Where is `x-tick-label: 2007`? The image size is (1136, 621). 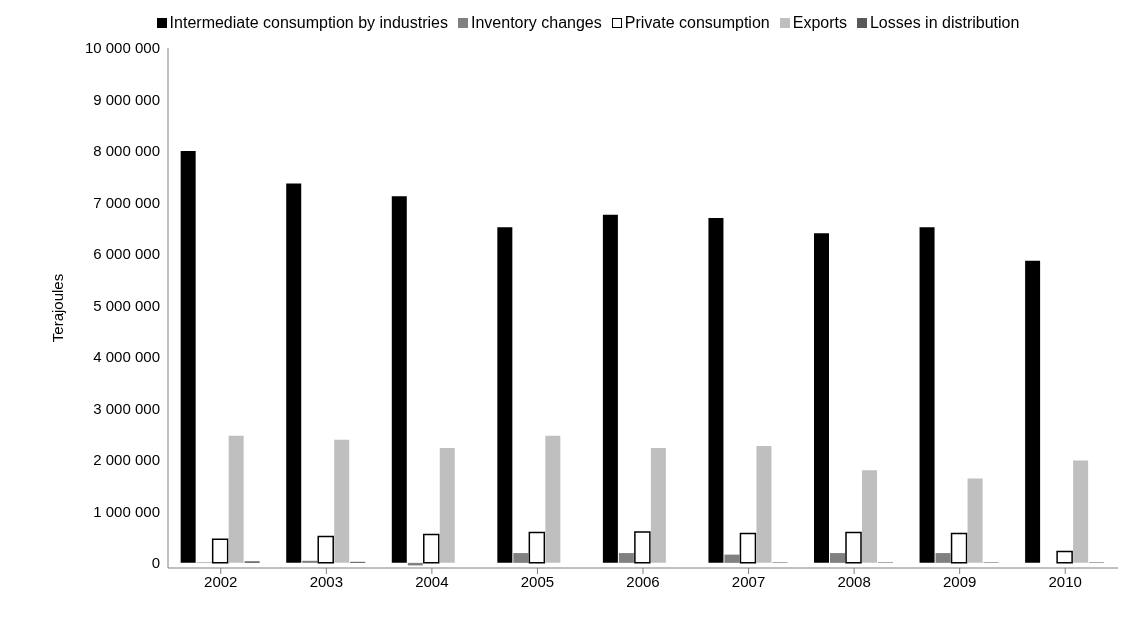
x-tick-label: 2007 is located at coordinates (748, 581).